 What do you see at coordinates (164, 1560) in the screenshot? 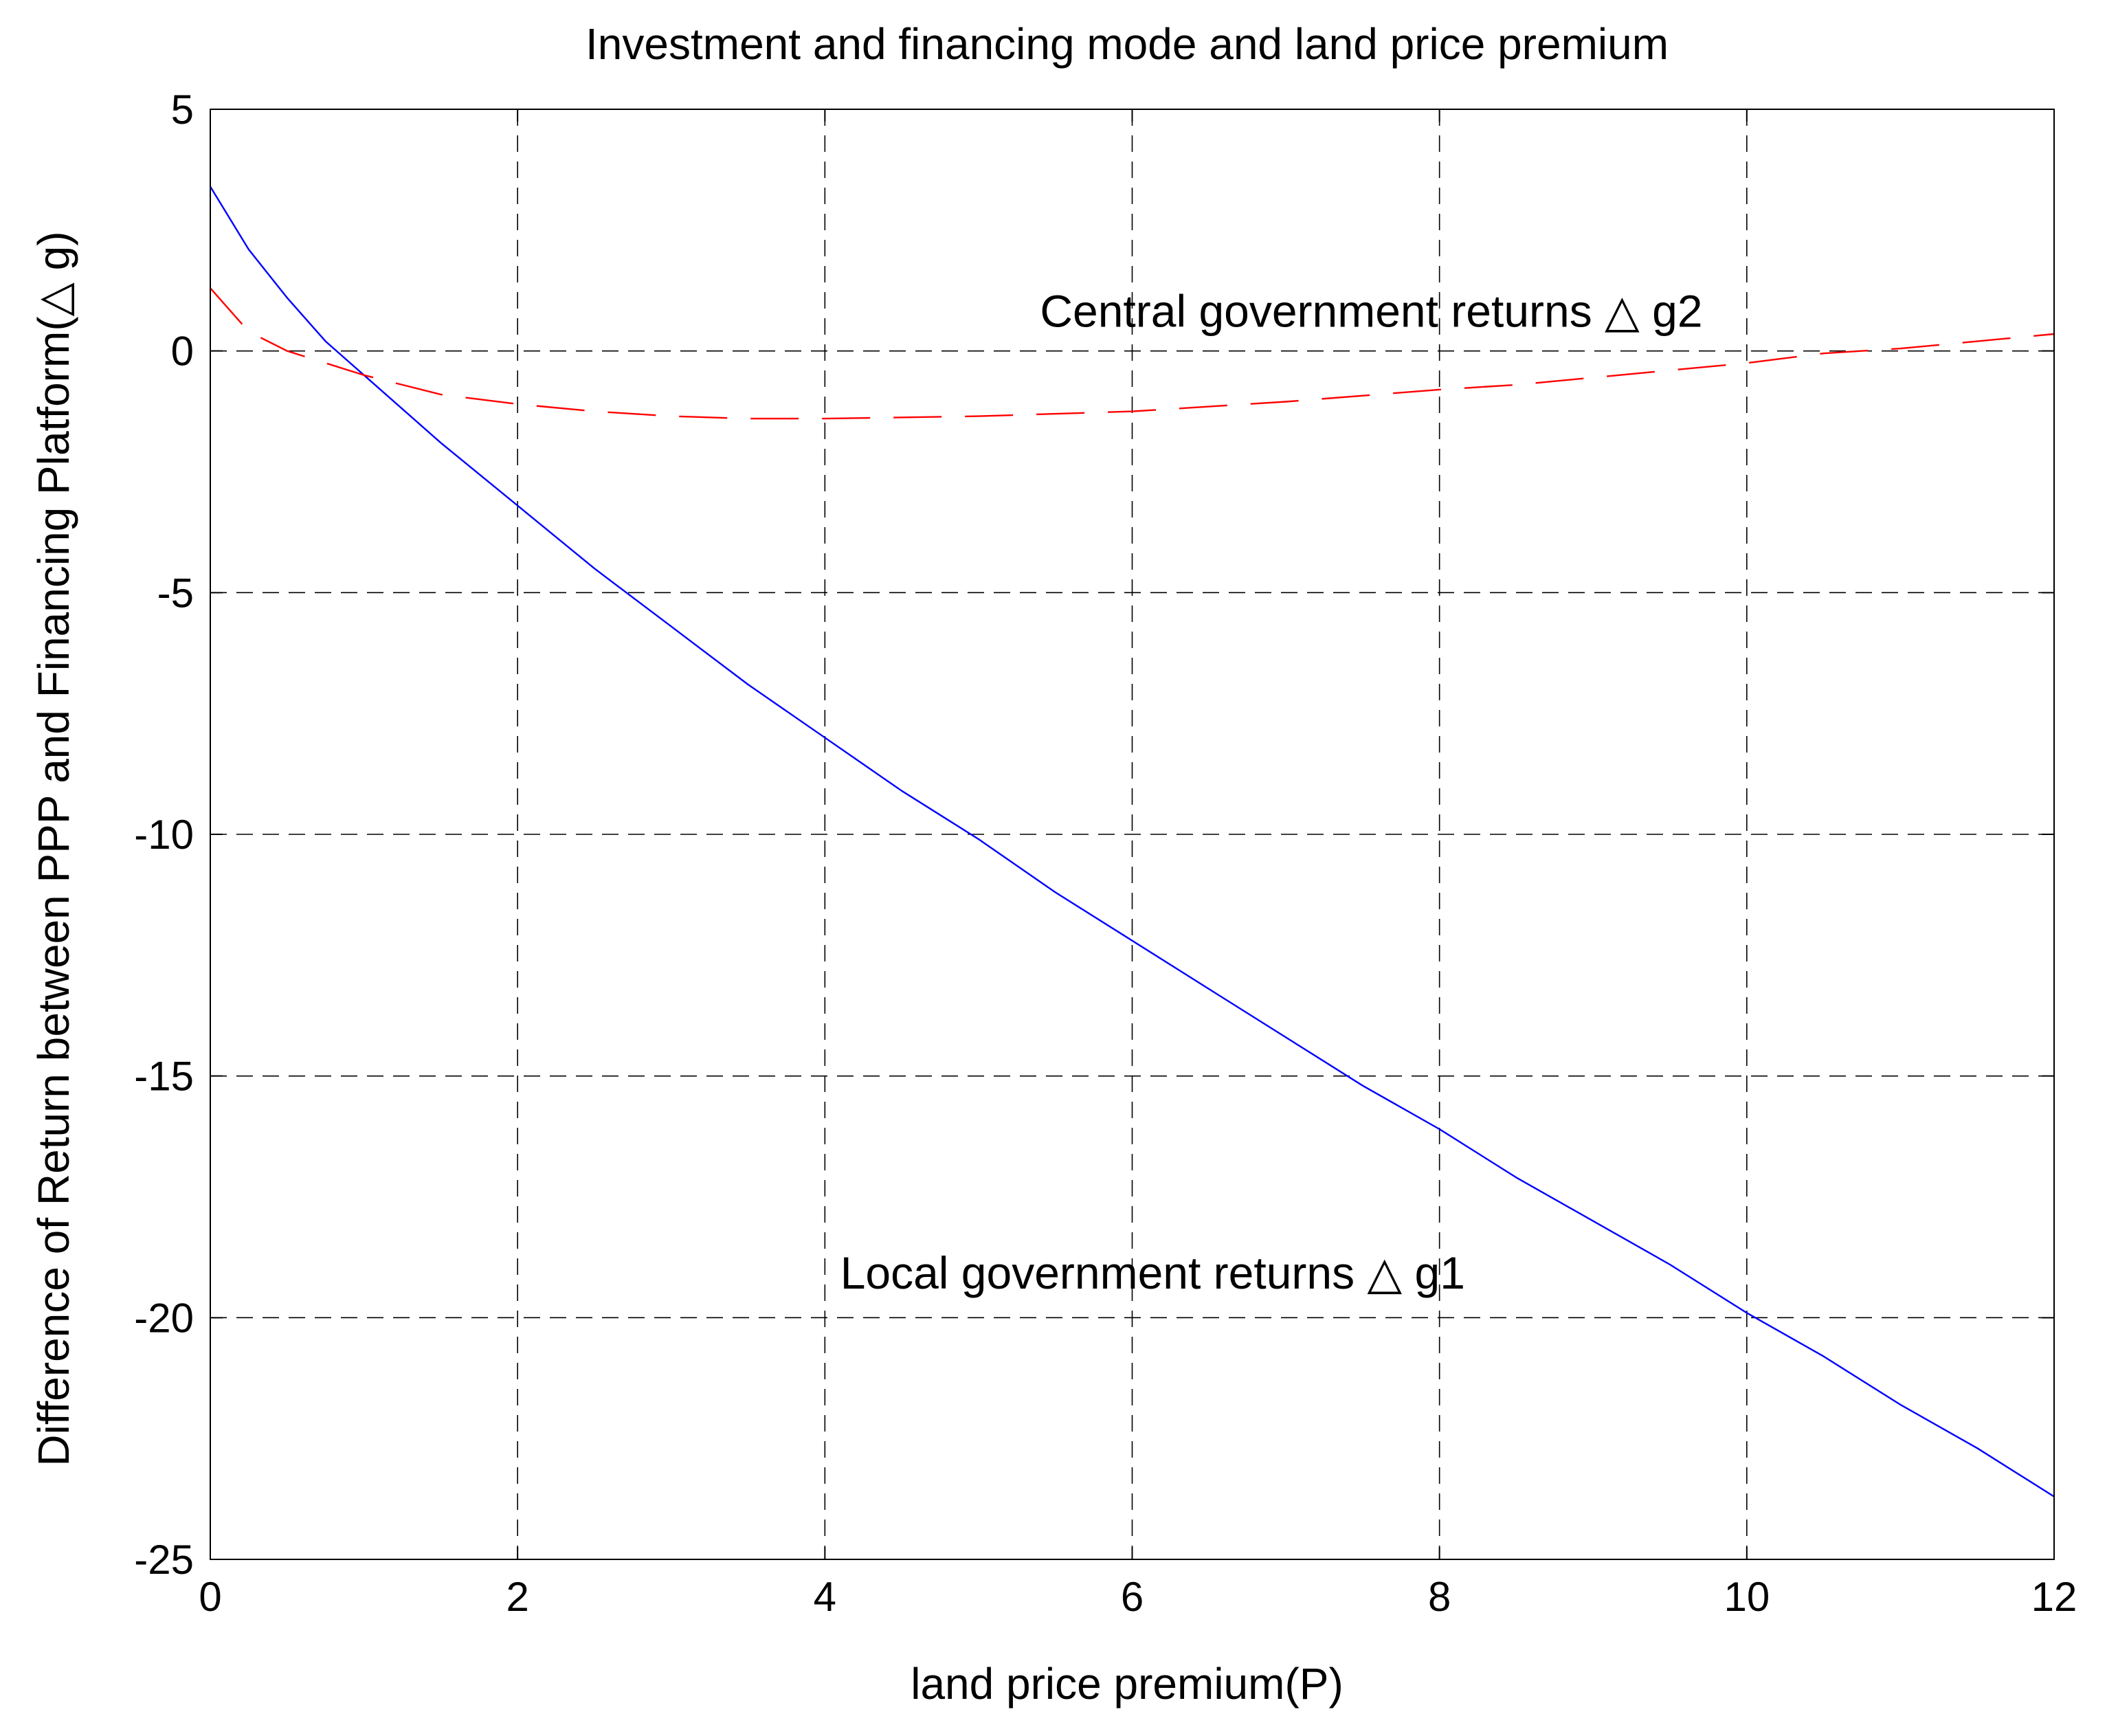
I see `y-tick-label: -25` at bounding box center [164, 1560].